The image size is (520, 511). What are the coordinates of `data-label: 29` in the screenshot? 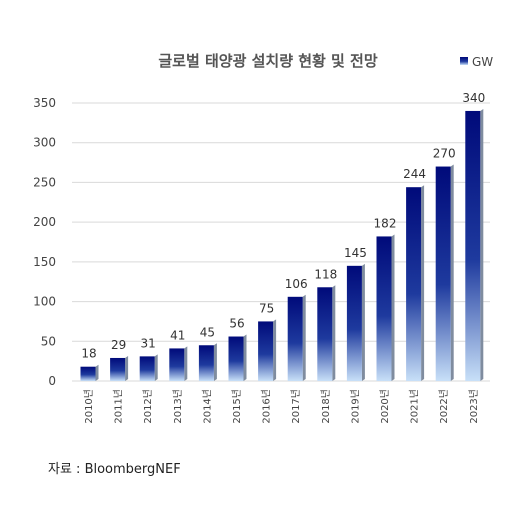 It's located at (118, 345).